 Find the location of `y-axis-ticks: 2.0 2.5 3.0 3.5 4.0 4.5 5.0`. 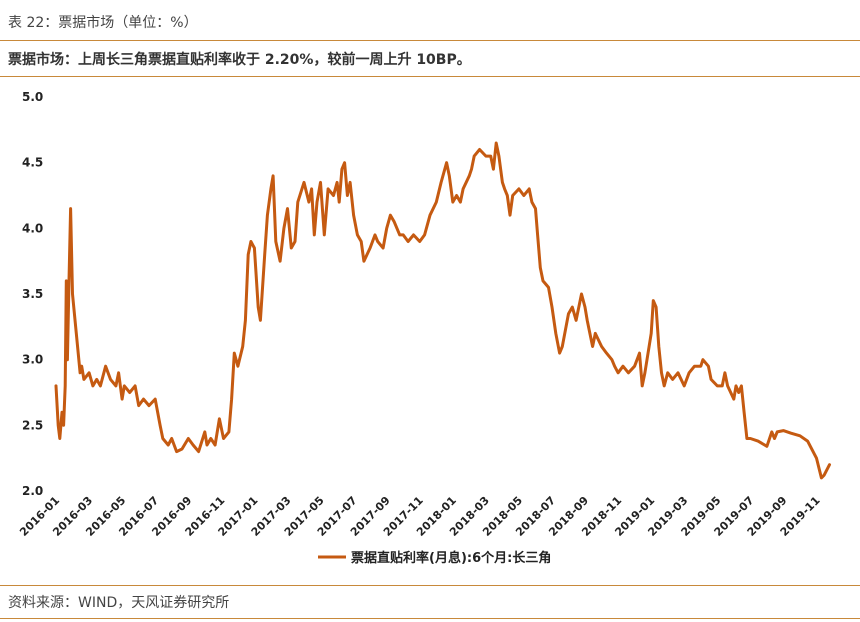

y-axis-ticks: 2.0 2.5 3.0 3.5 4.0 4.5 5.0 is located at coordinates (32, 294).